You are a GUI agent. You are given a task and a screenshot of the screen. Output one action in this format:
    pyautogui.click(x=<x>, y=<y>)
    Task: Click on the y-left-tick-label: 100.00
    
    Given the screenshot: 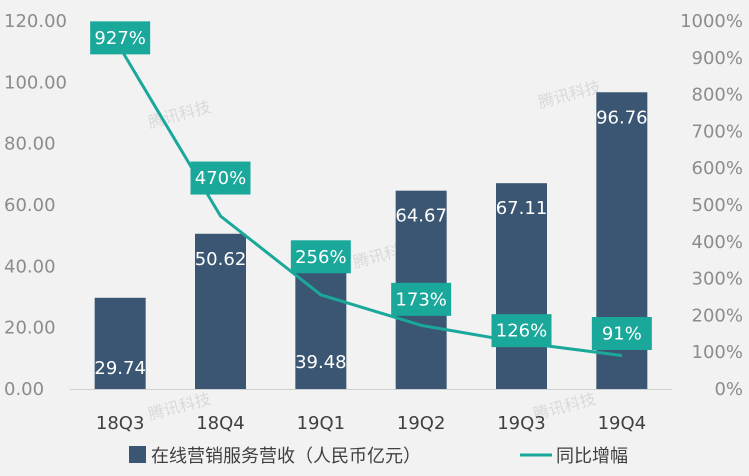 What is the action you would take?
    pyautogui.click(x=35, y=82)
    